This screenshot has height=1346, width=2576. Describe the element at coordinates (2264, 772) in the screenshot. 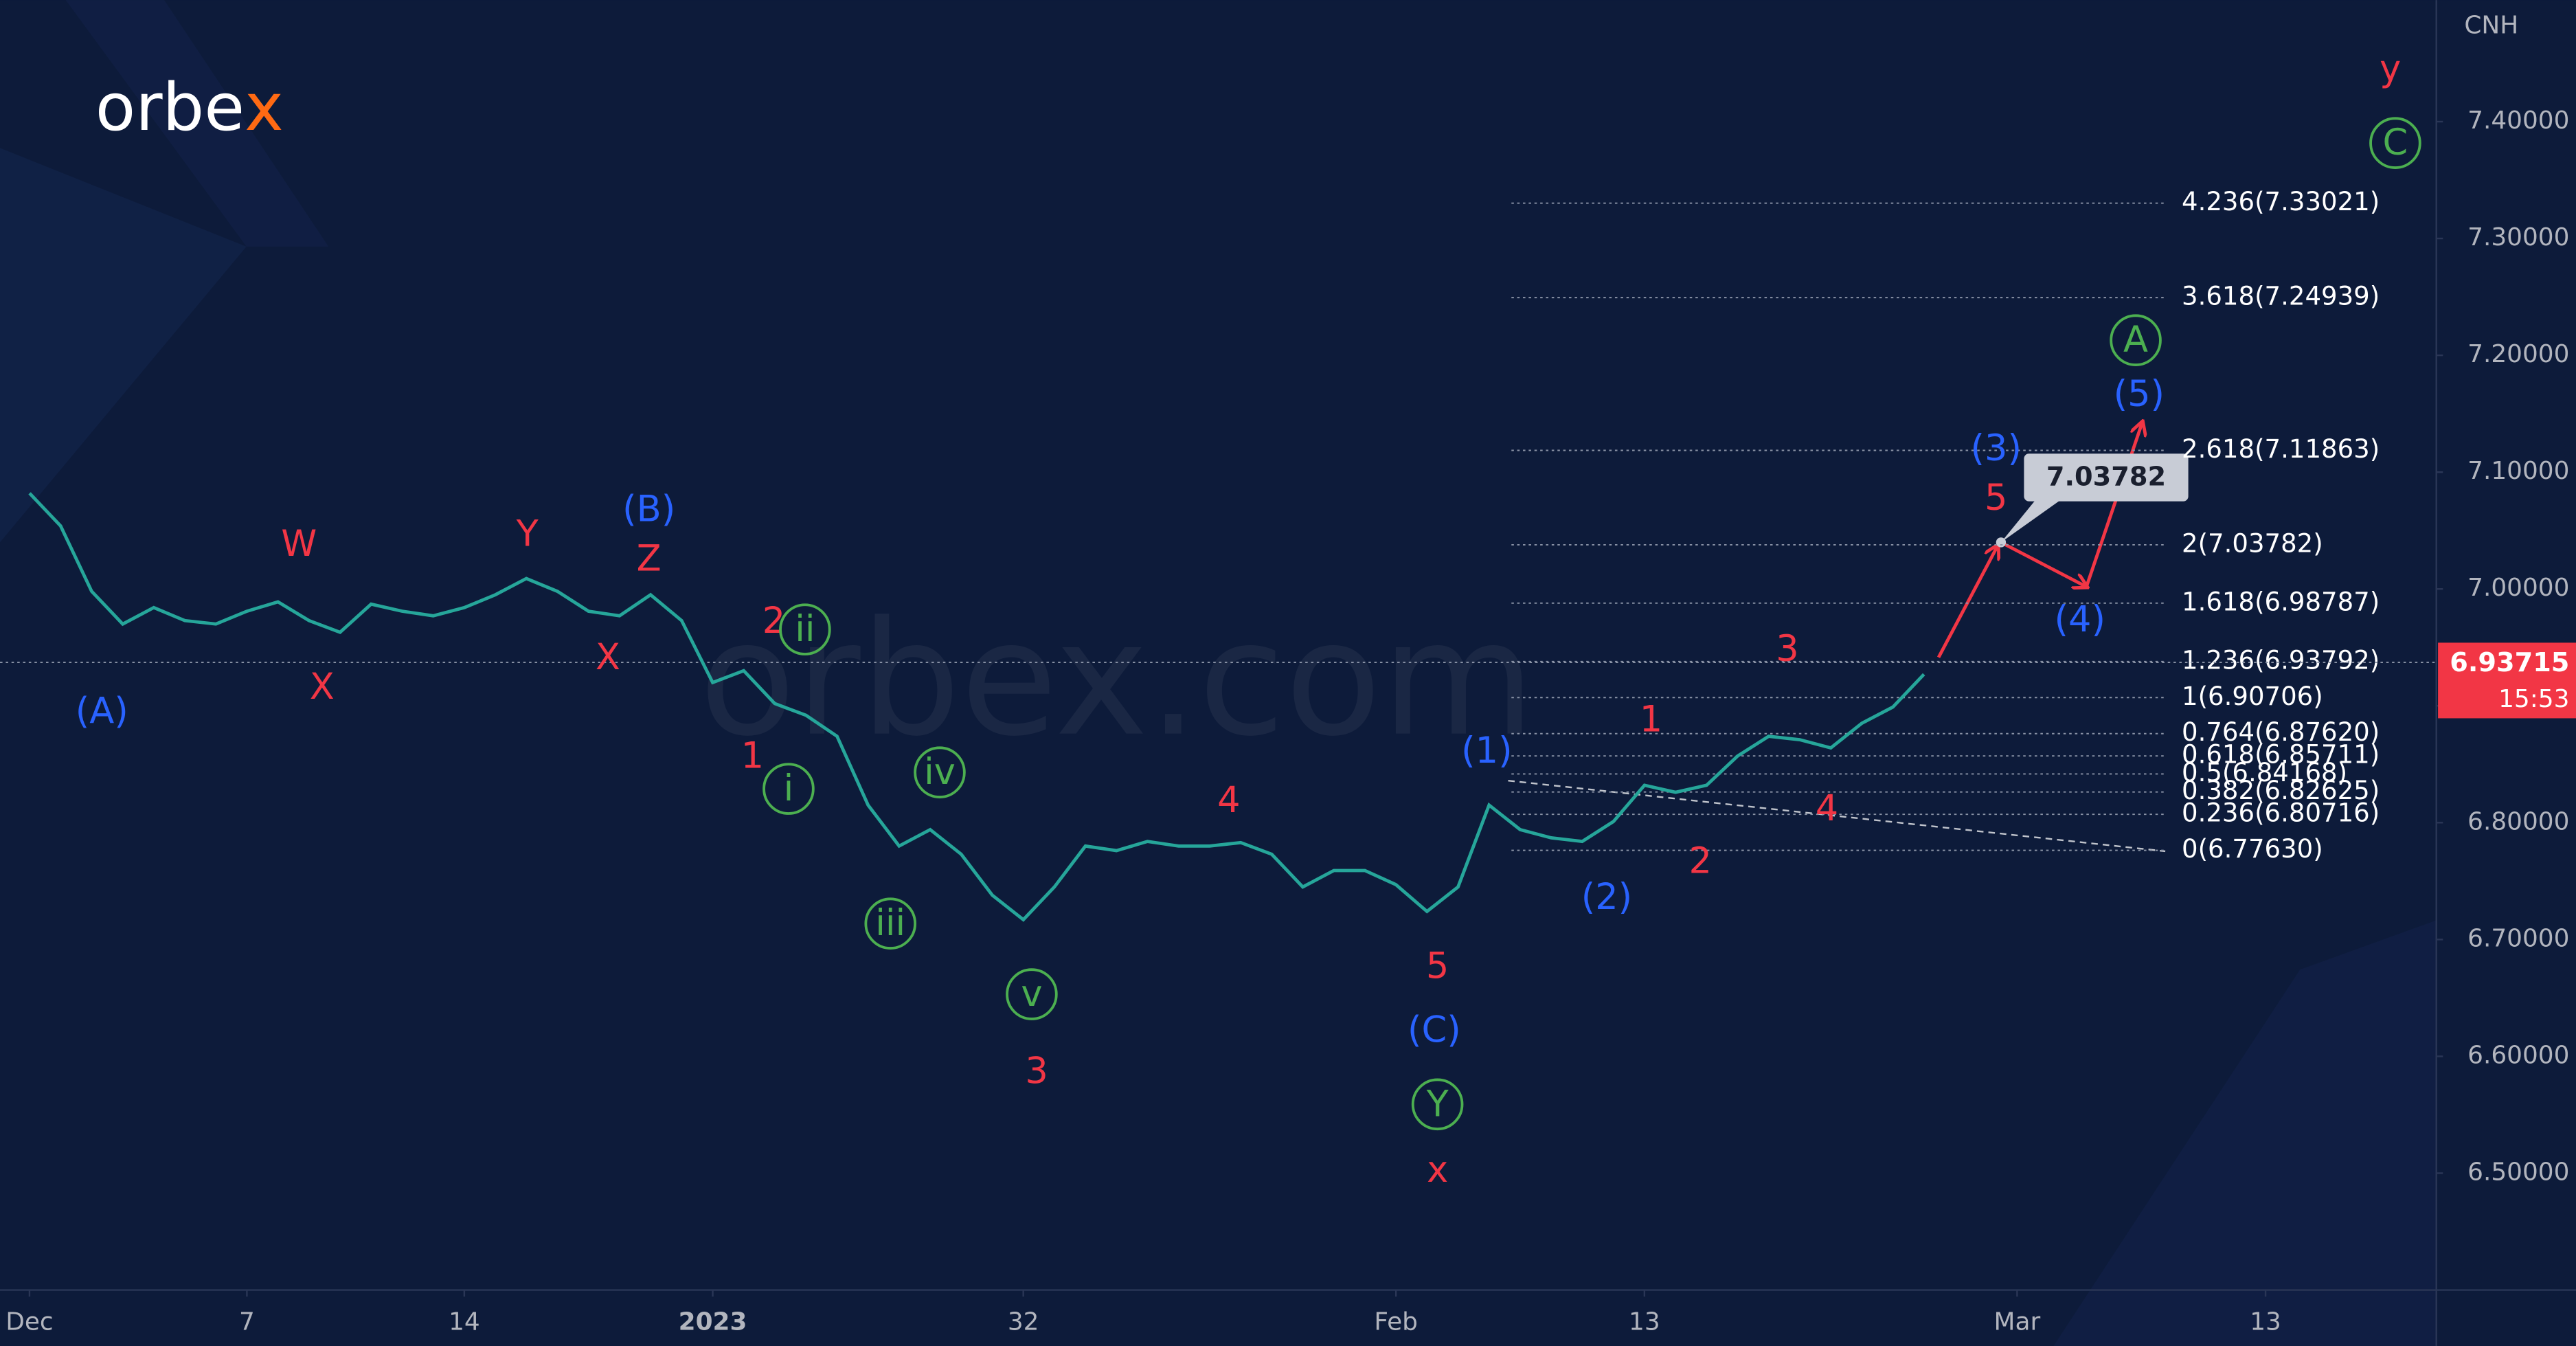

I see `fib-level-label: 0.5(6.84168)` at that location.